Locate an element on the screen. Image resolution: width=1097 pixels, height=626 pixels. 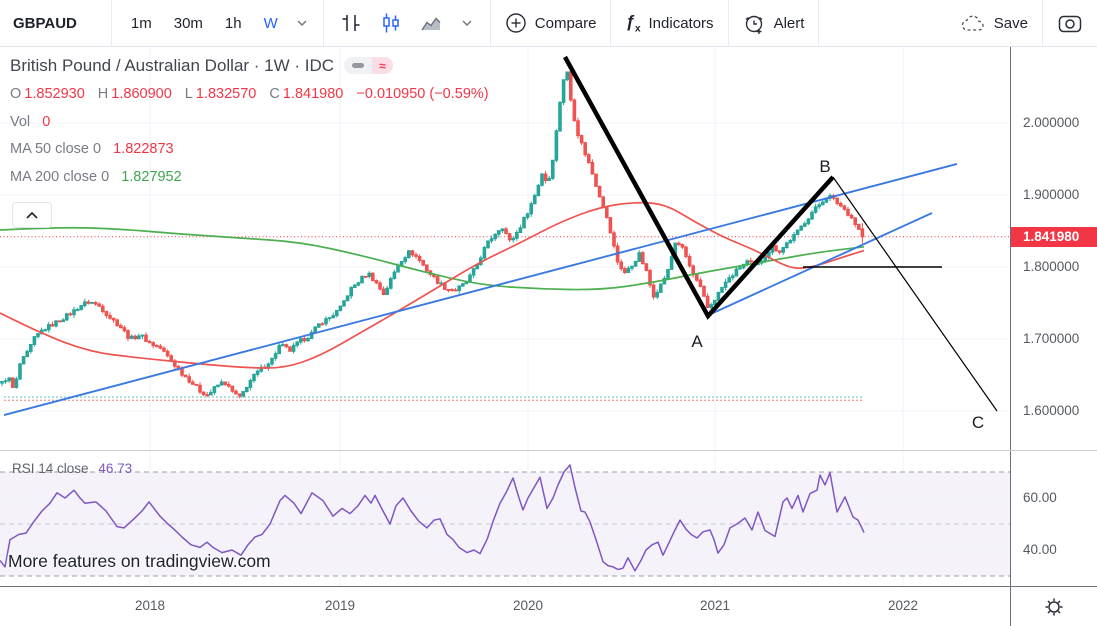
ma200-value: 1.827952 is located at coordinates (151, 176).